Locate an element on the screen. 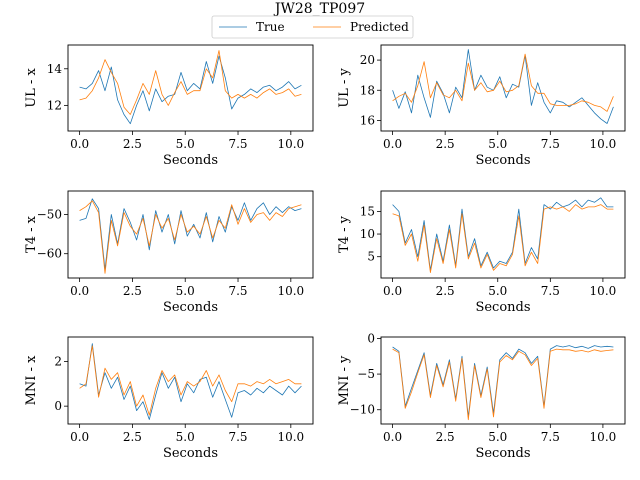  y-tick-label: 15 is located at coordinates (367, 211).